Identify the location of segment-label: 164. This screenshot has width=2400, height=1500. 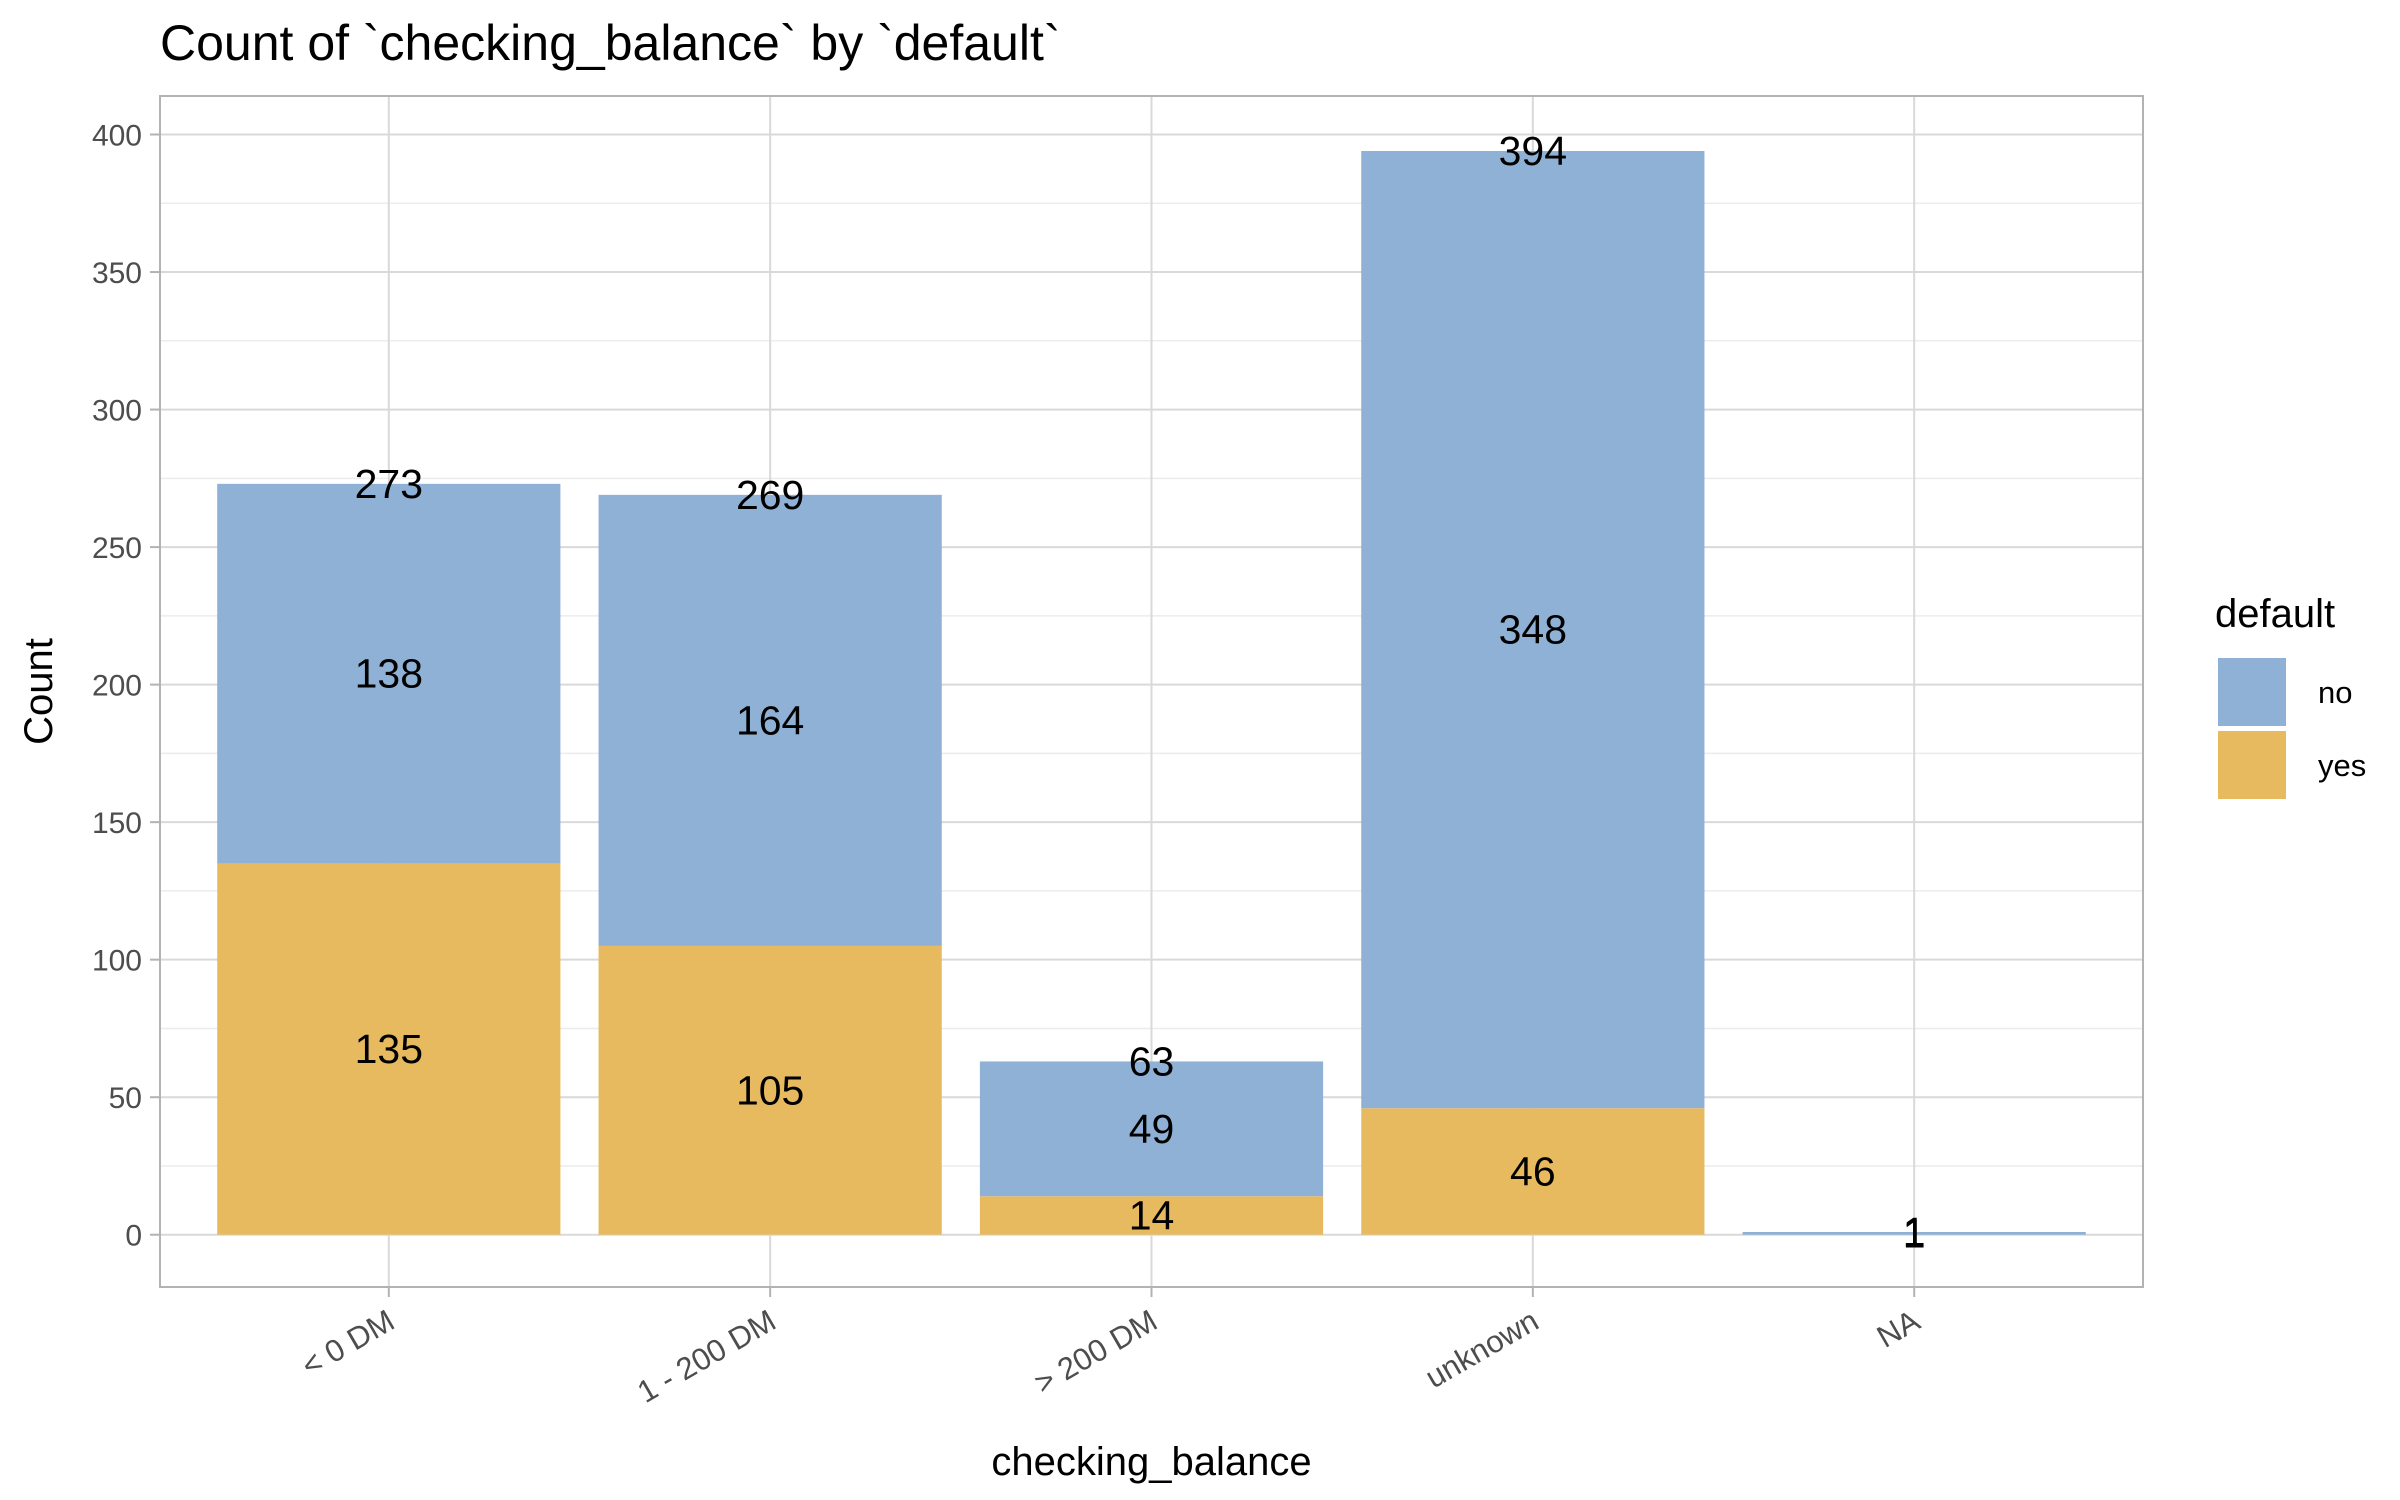
(770, 720).